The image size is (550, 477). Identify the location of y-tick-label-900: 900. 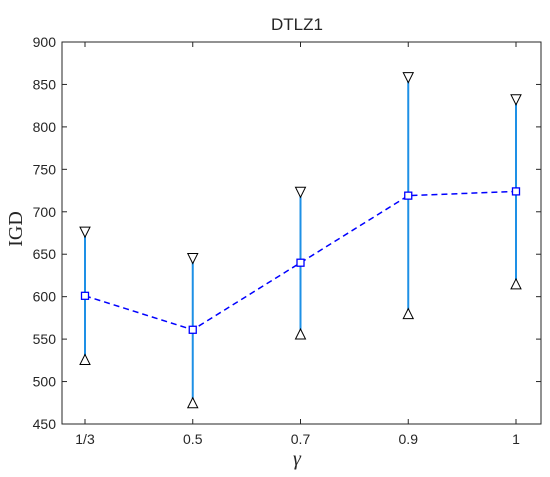
(45, 42).